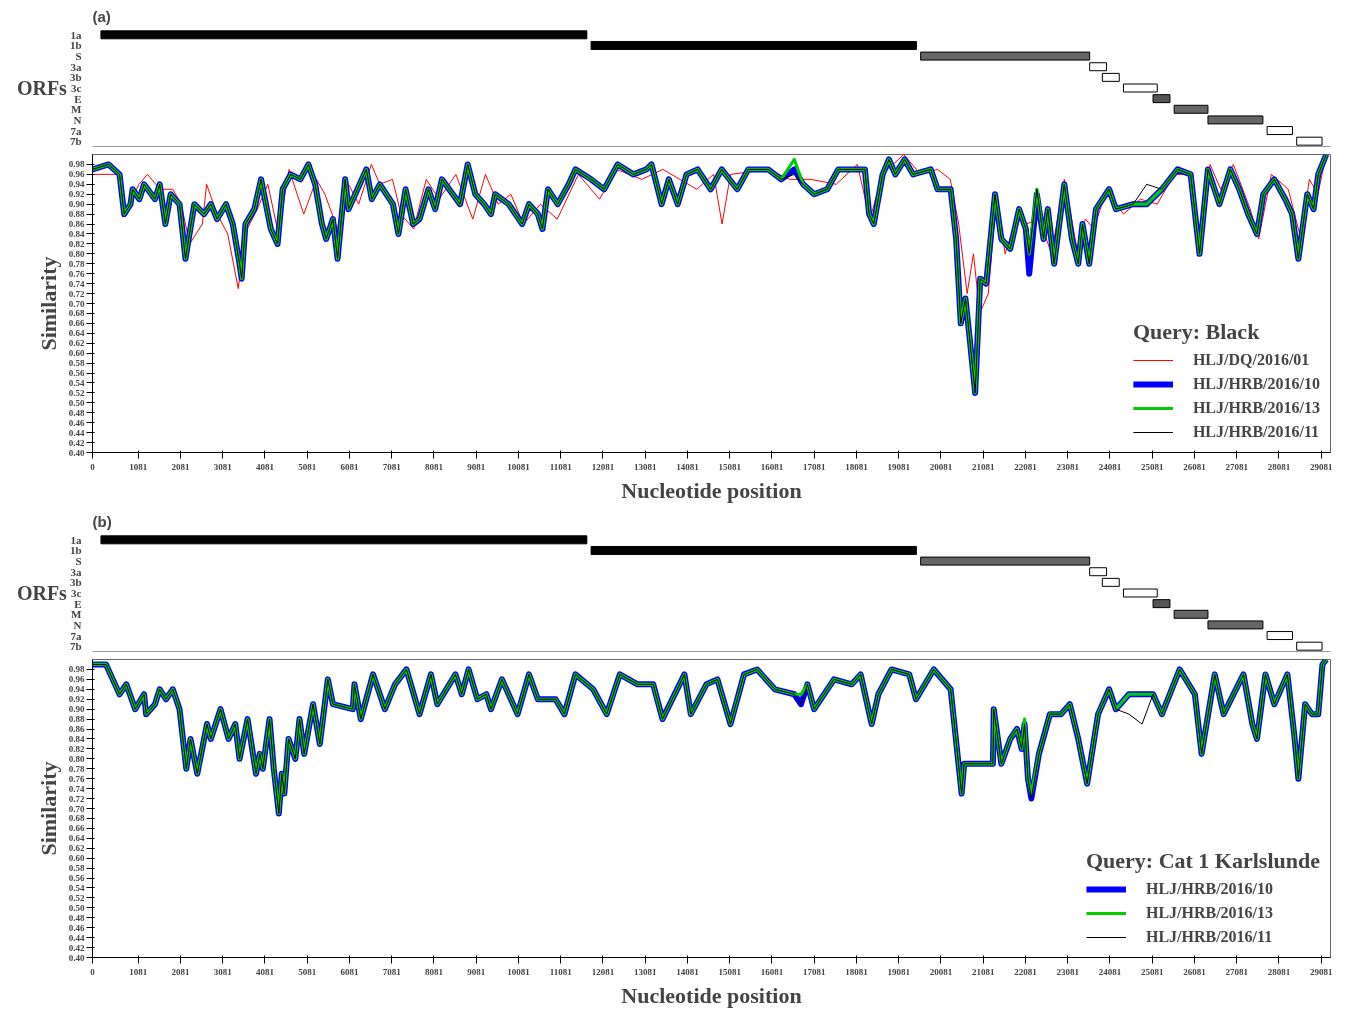 The height and width of the screenshot is (1023, 1348). I want to click on y-tick-label: 0.94, so click(76, 184).